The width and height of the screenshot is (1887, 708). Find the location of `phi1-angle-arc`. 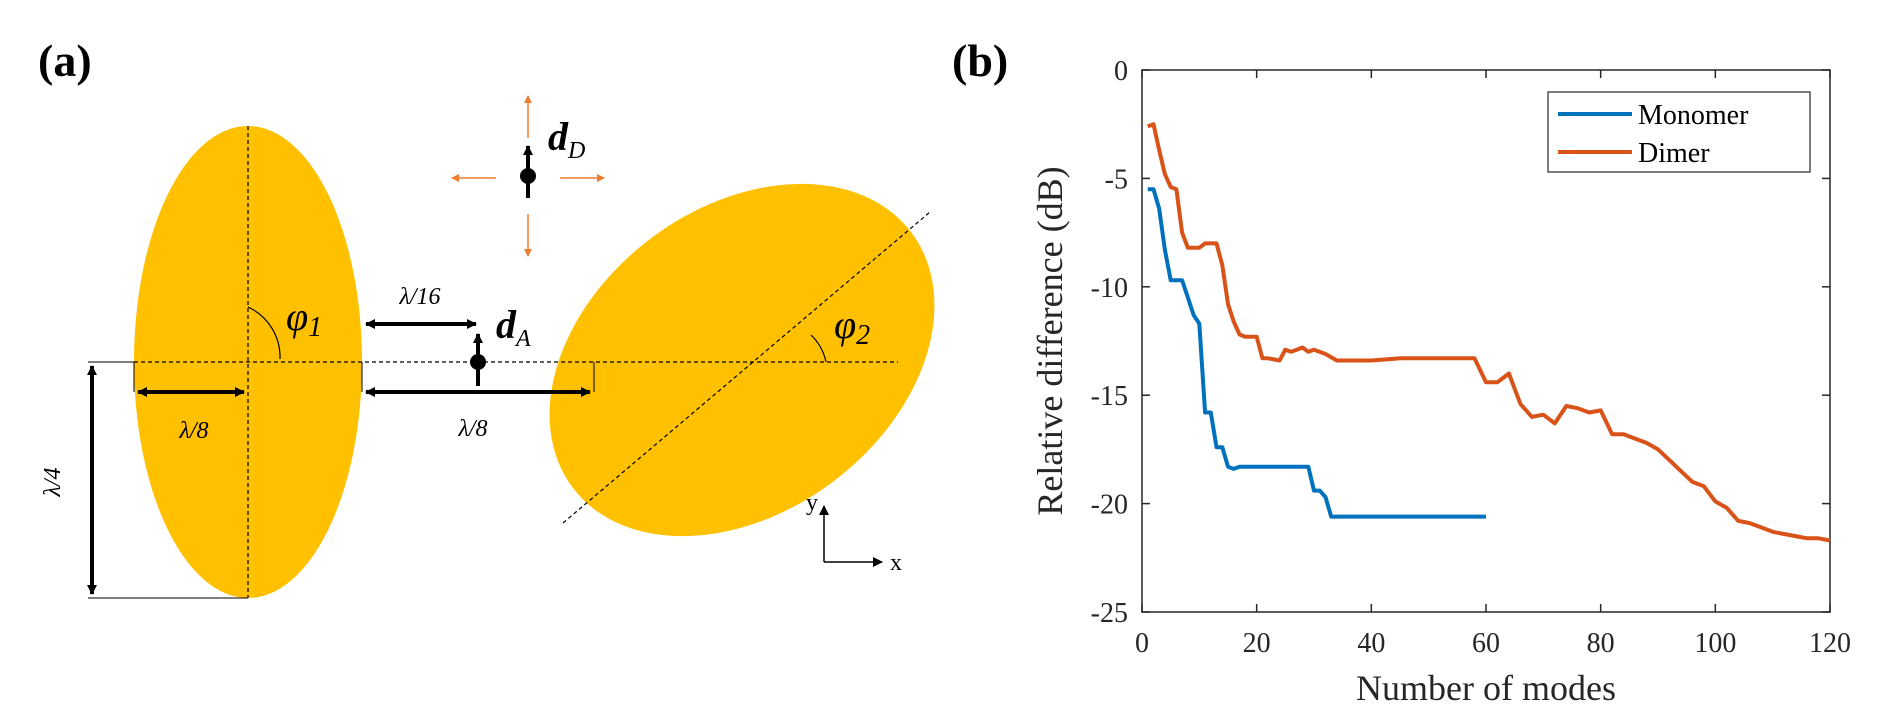

phi1-angle-arc is located at coordinates (264, 333).